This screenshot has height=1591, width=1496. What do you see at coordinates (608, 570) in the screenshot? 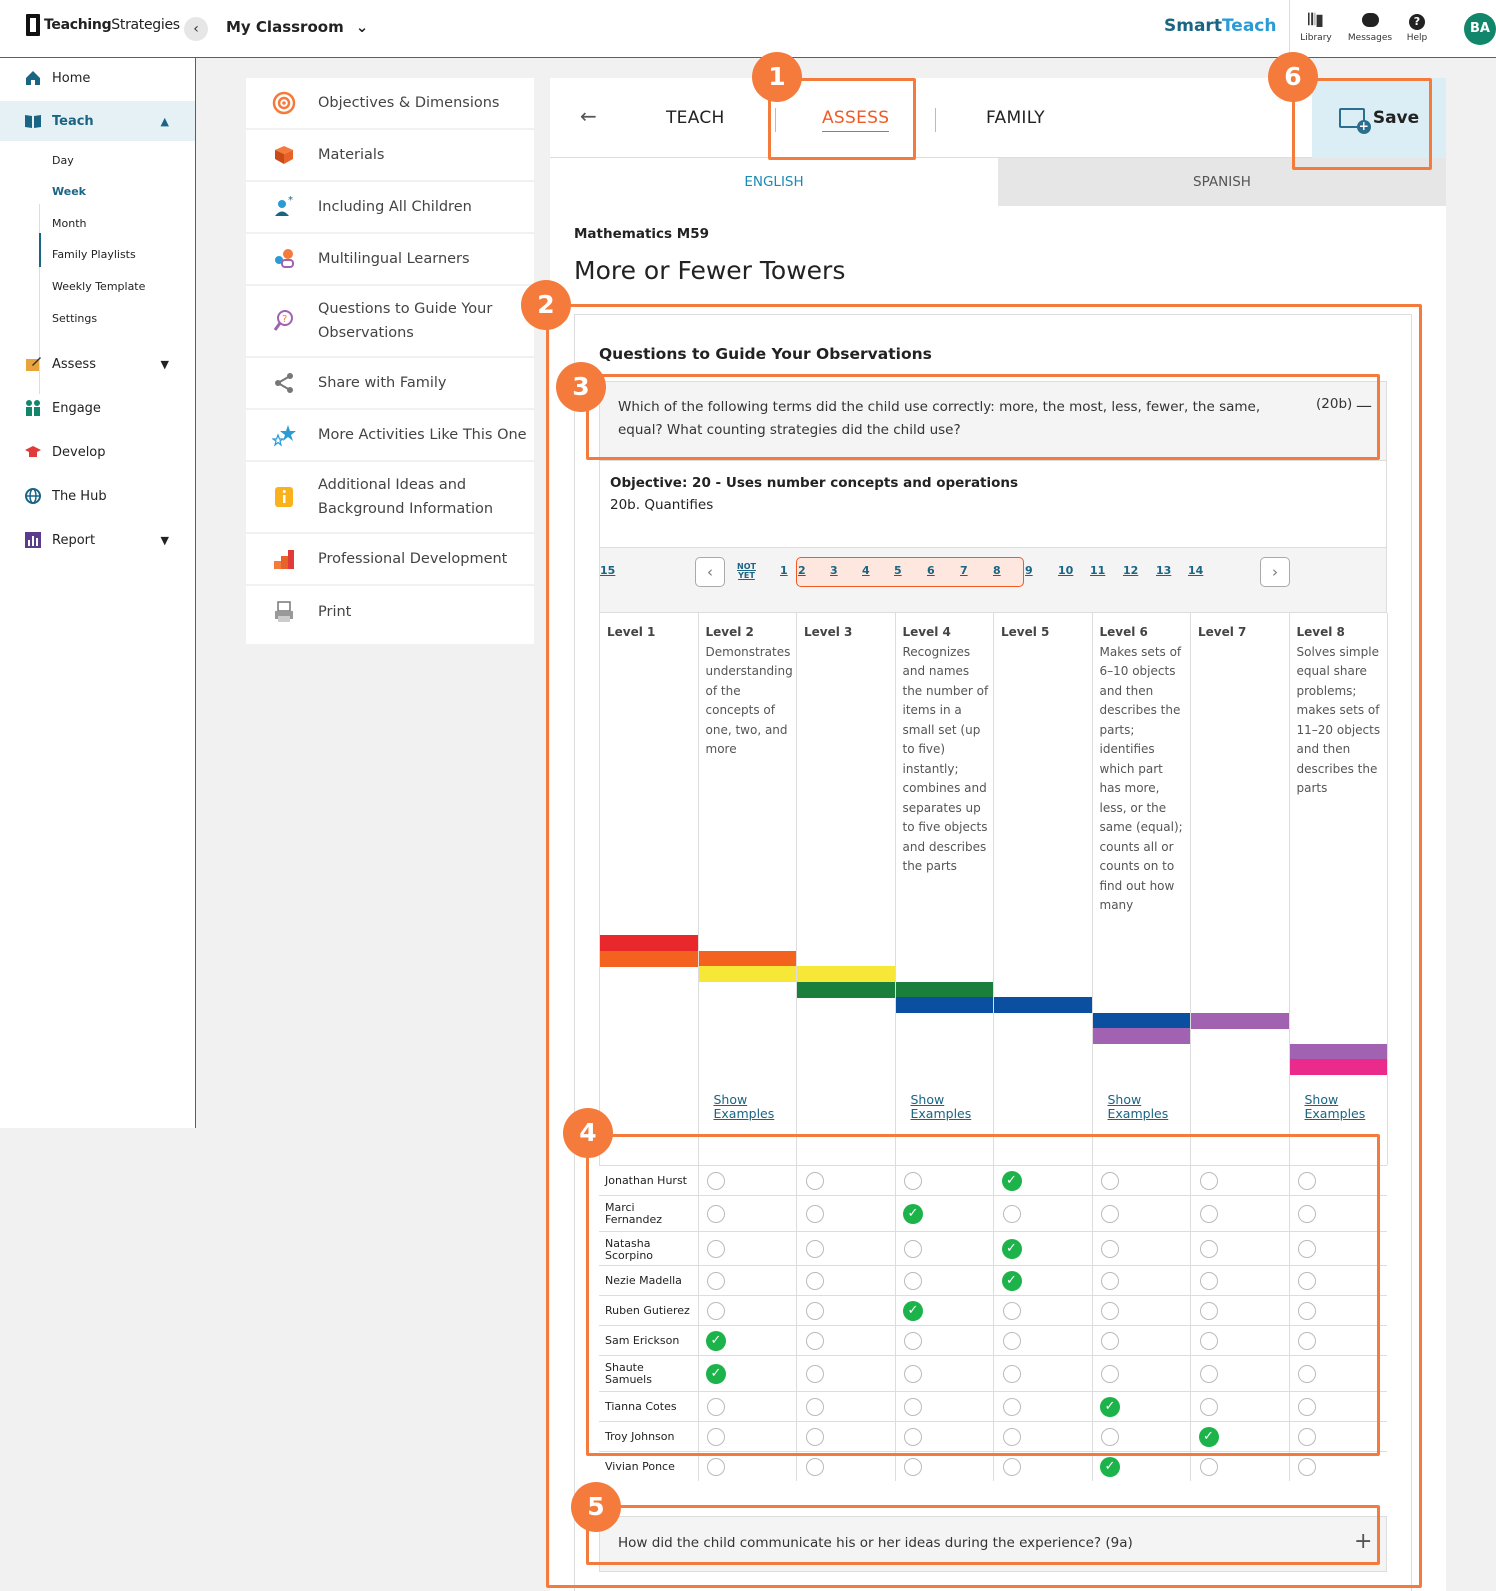
I see `page-number-15: 15` at bounding box center [608, 570].